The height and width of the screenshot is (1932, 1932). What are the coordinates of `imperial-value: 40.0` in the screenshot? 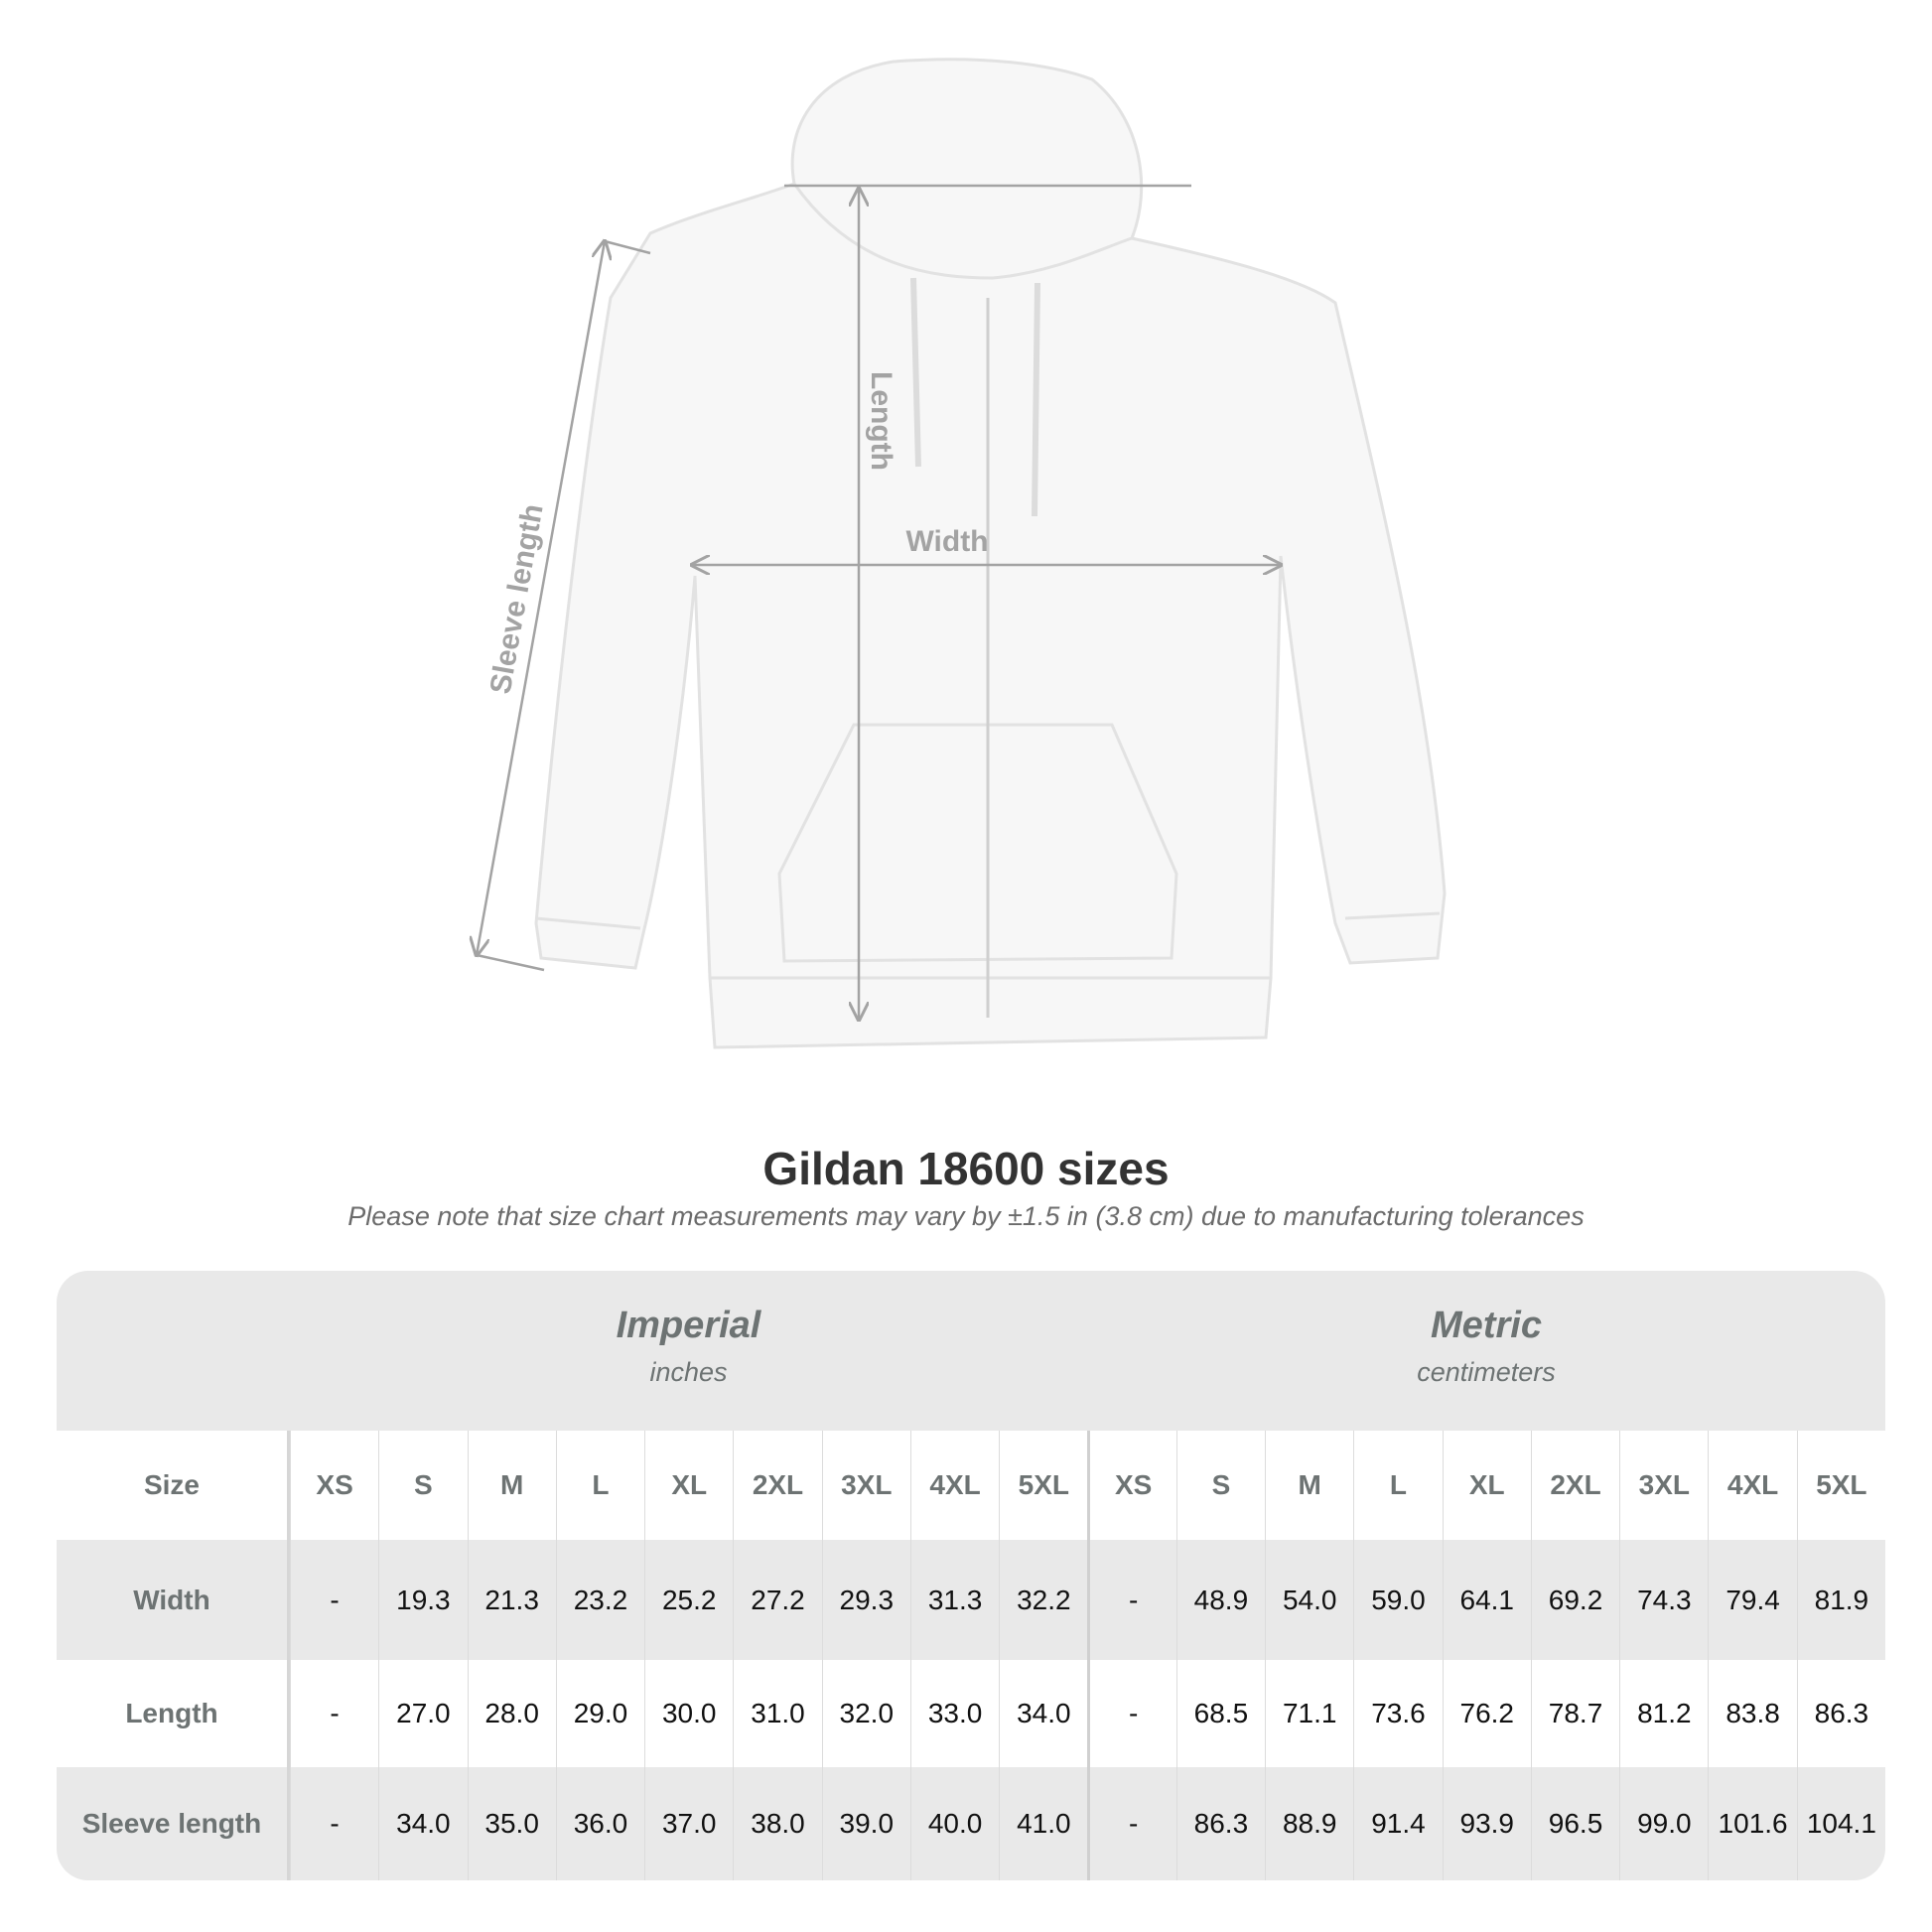 It's located at (954, 1823).